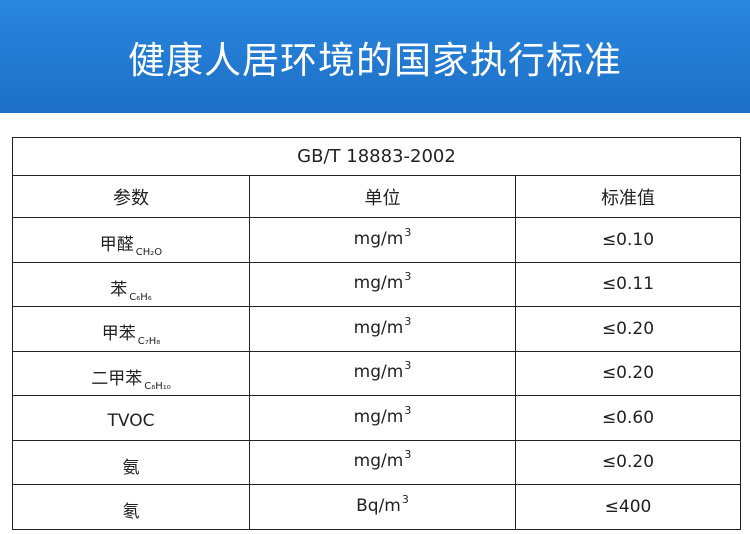 The height and width of the screenshot is (534, 750). I want to click on table-row: 苯 C₆H₆ mg/m3 ≤0.11, so click(376, 284).